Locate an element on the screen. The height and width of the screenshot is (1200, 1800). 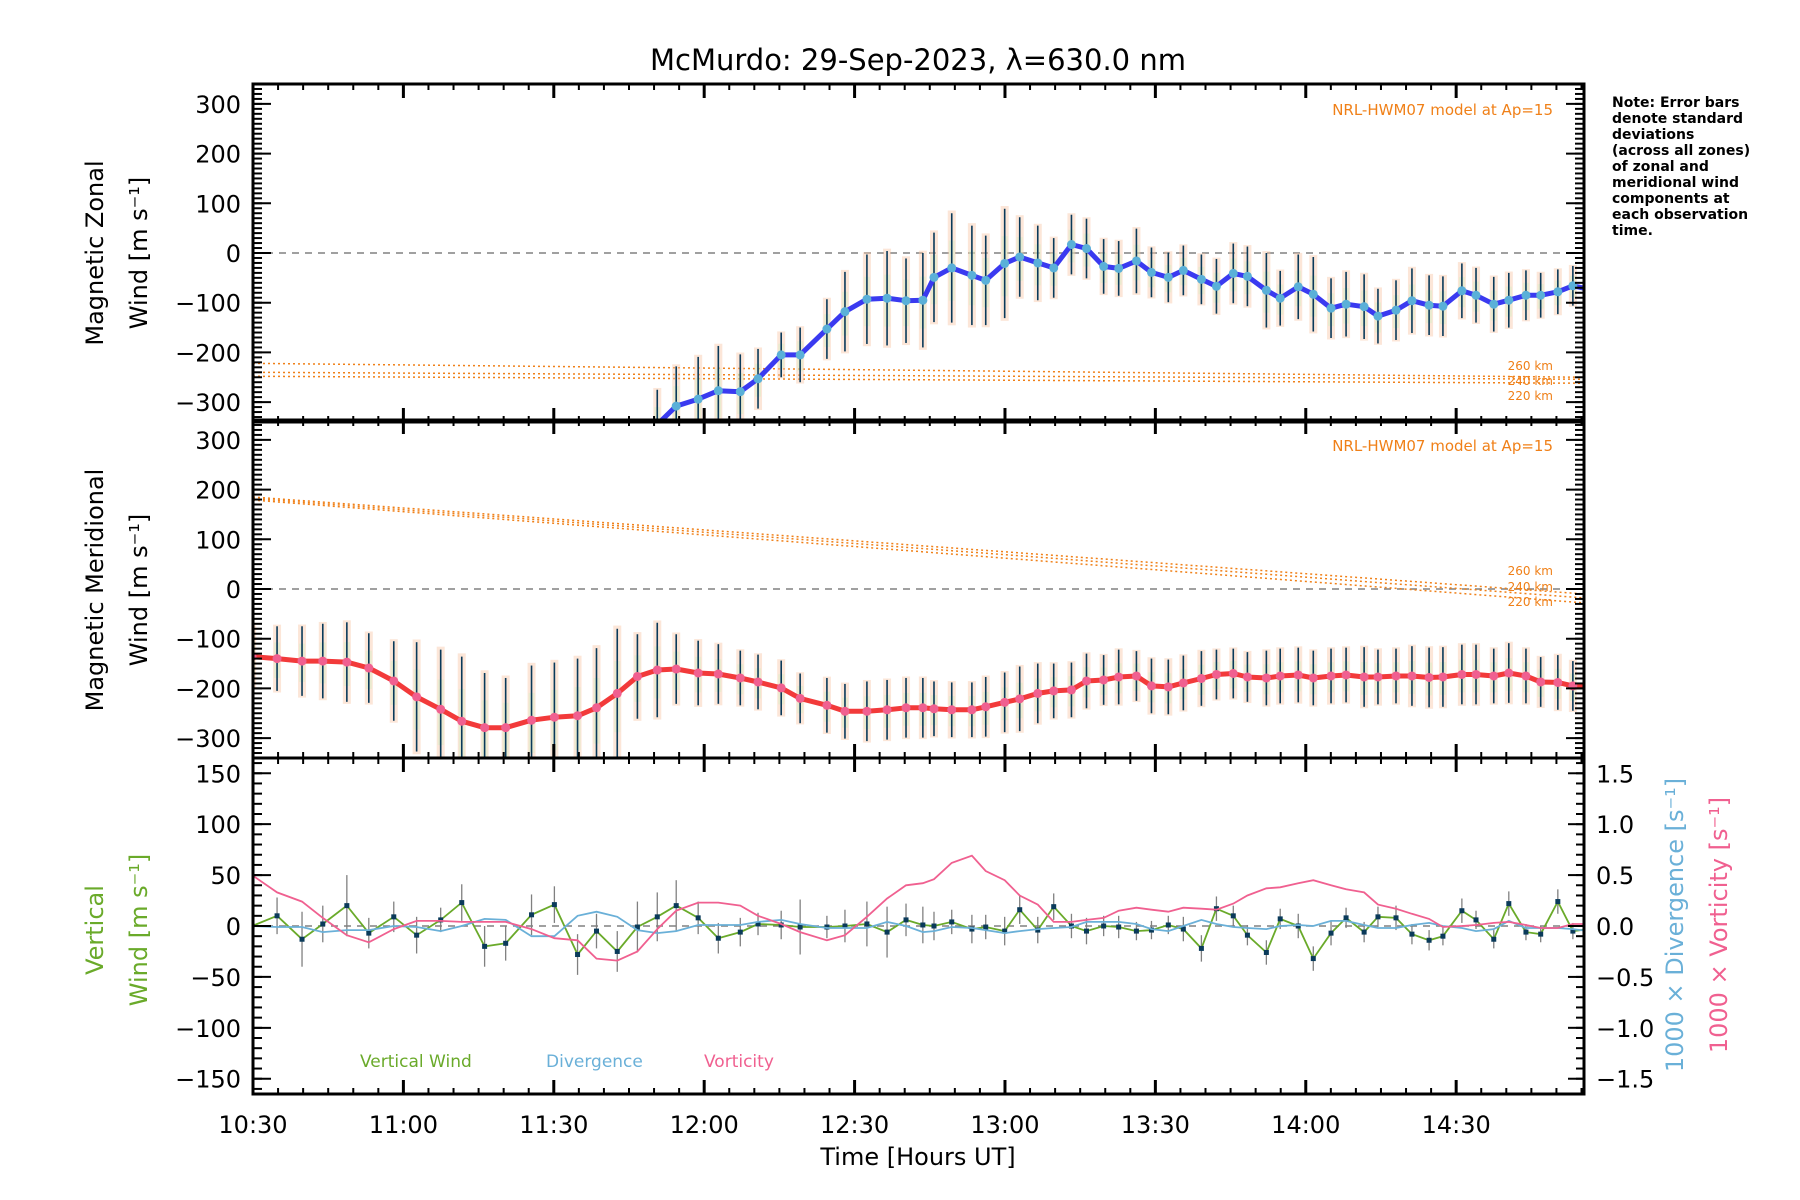
note-line: deviations is located at coordinates (1653, 135).